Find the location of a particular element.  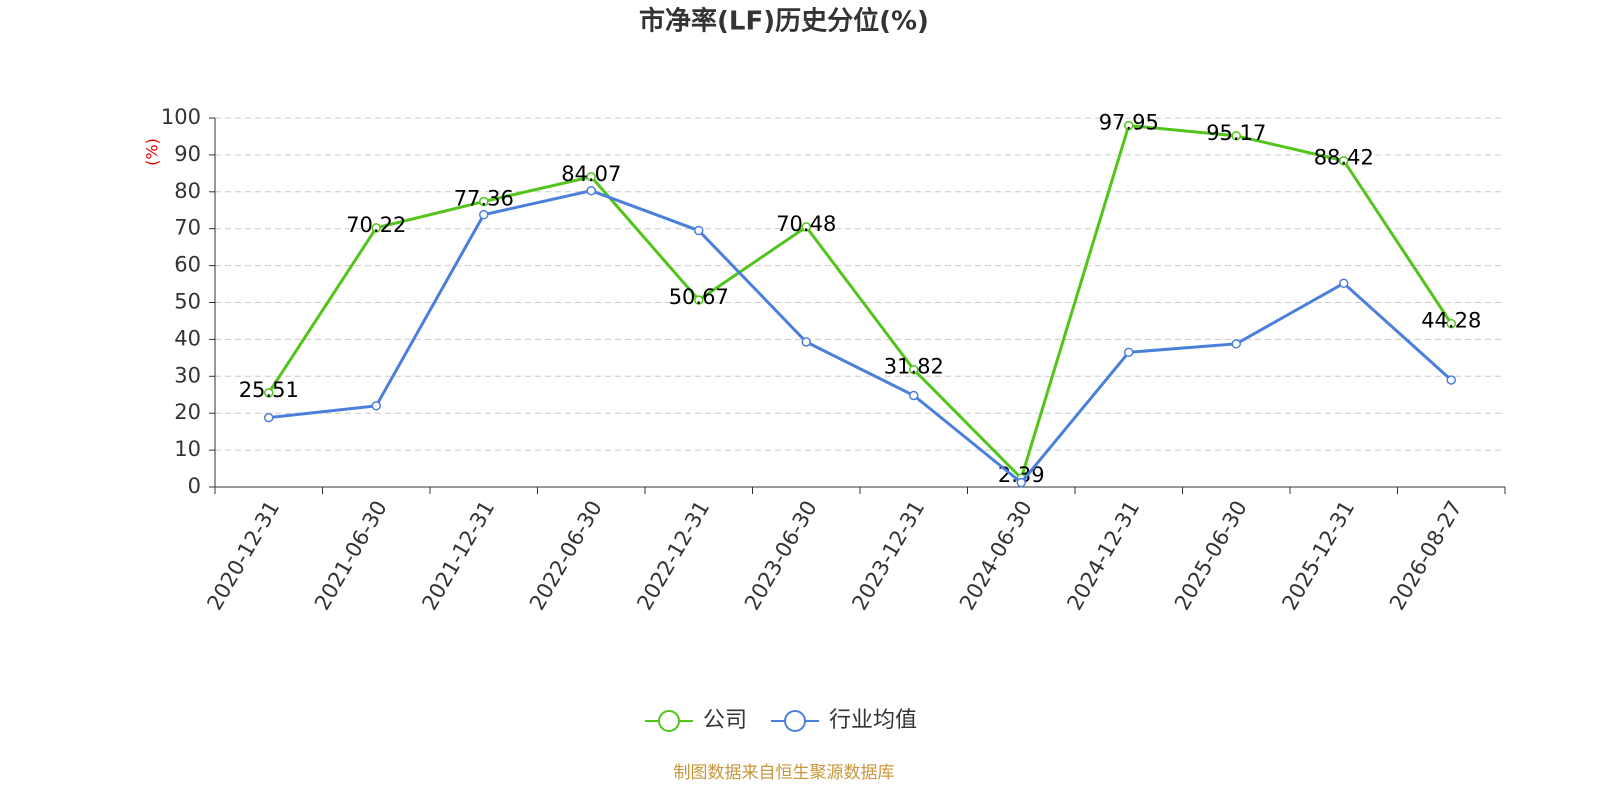

y-tick-label: 100 is located at coordinates (181, 117).